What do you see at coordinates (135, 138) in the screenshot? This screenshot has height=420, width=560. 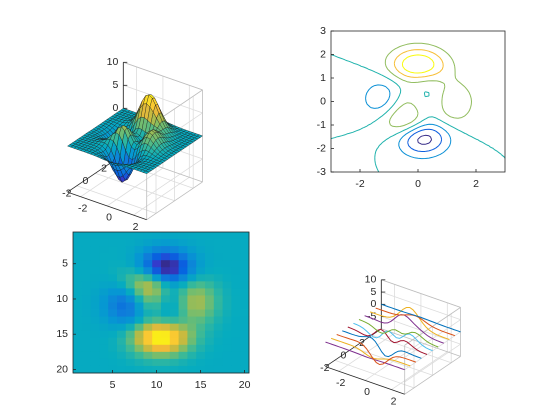 I see `surface-mesh` at bounding box center [135, 138].